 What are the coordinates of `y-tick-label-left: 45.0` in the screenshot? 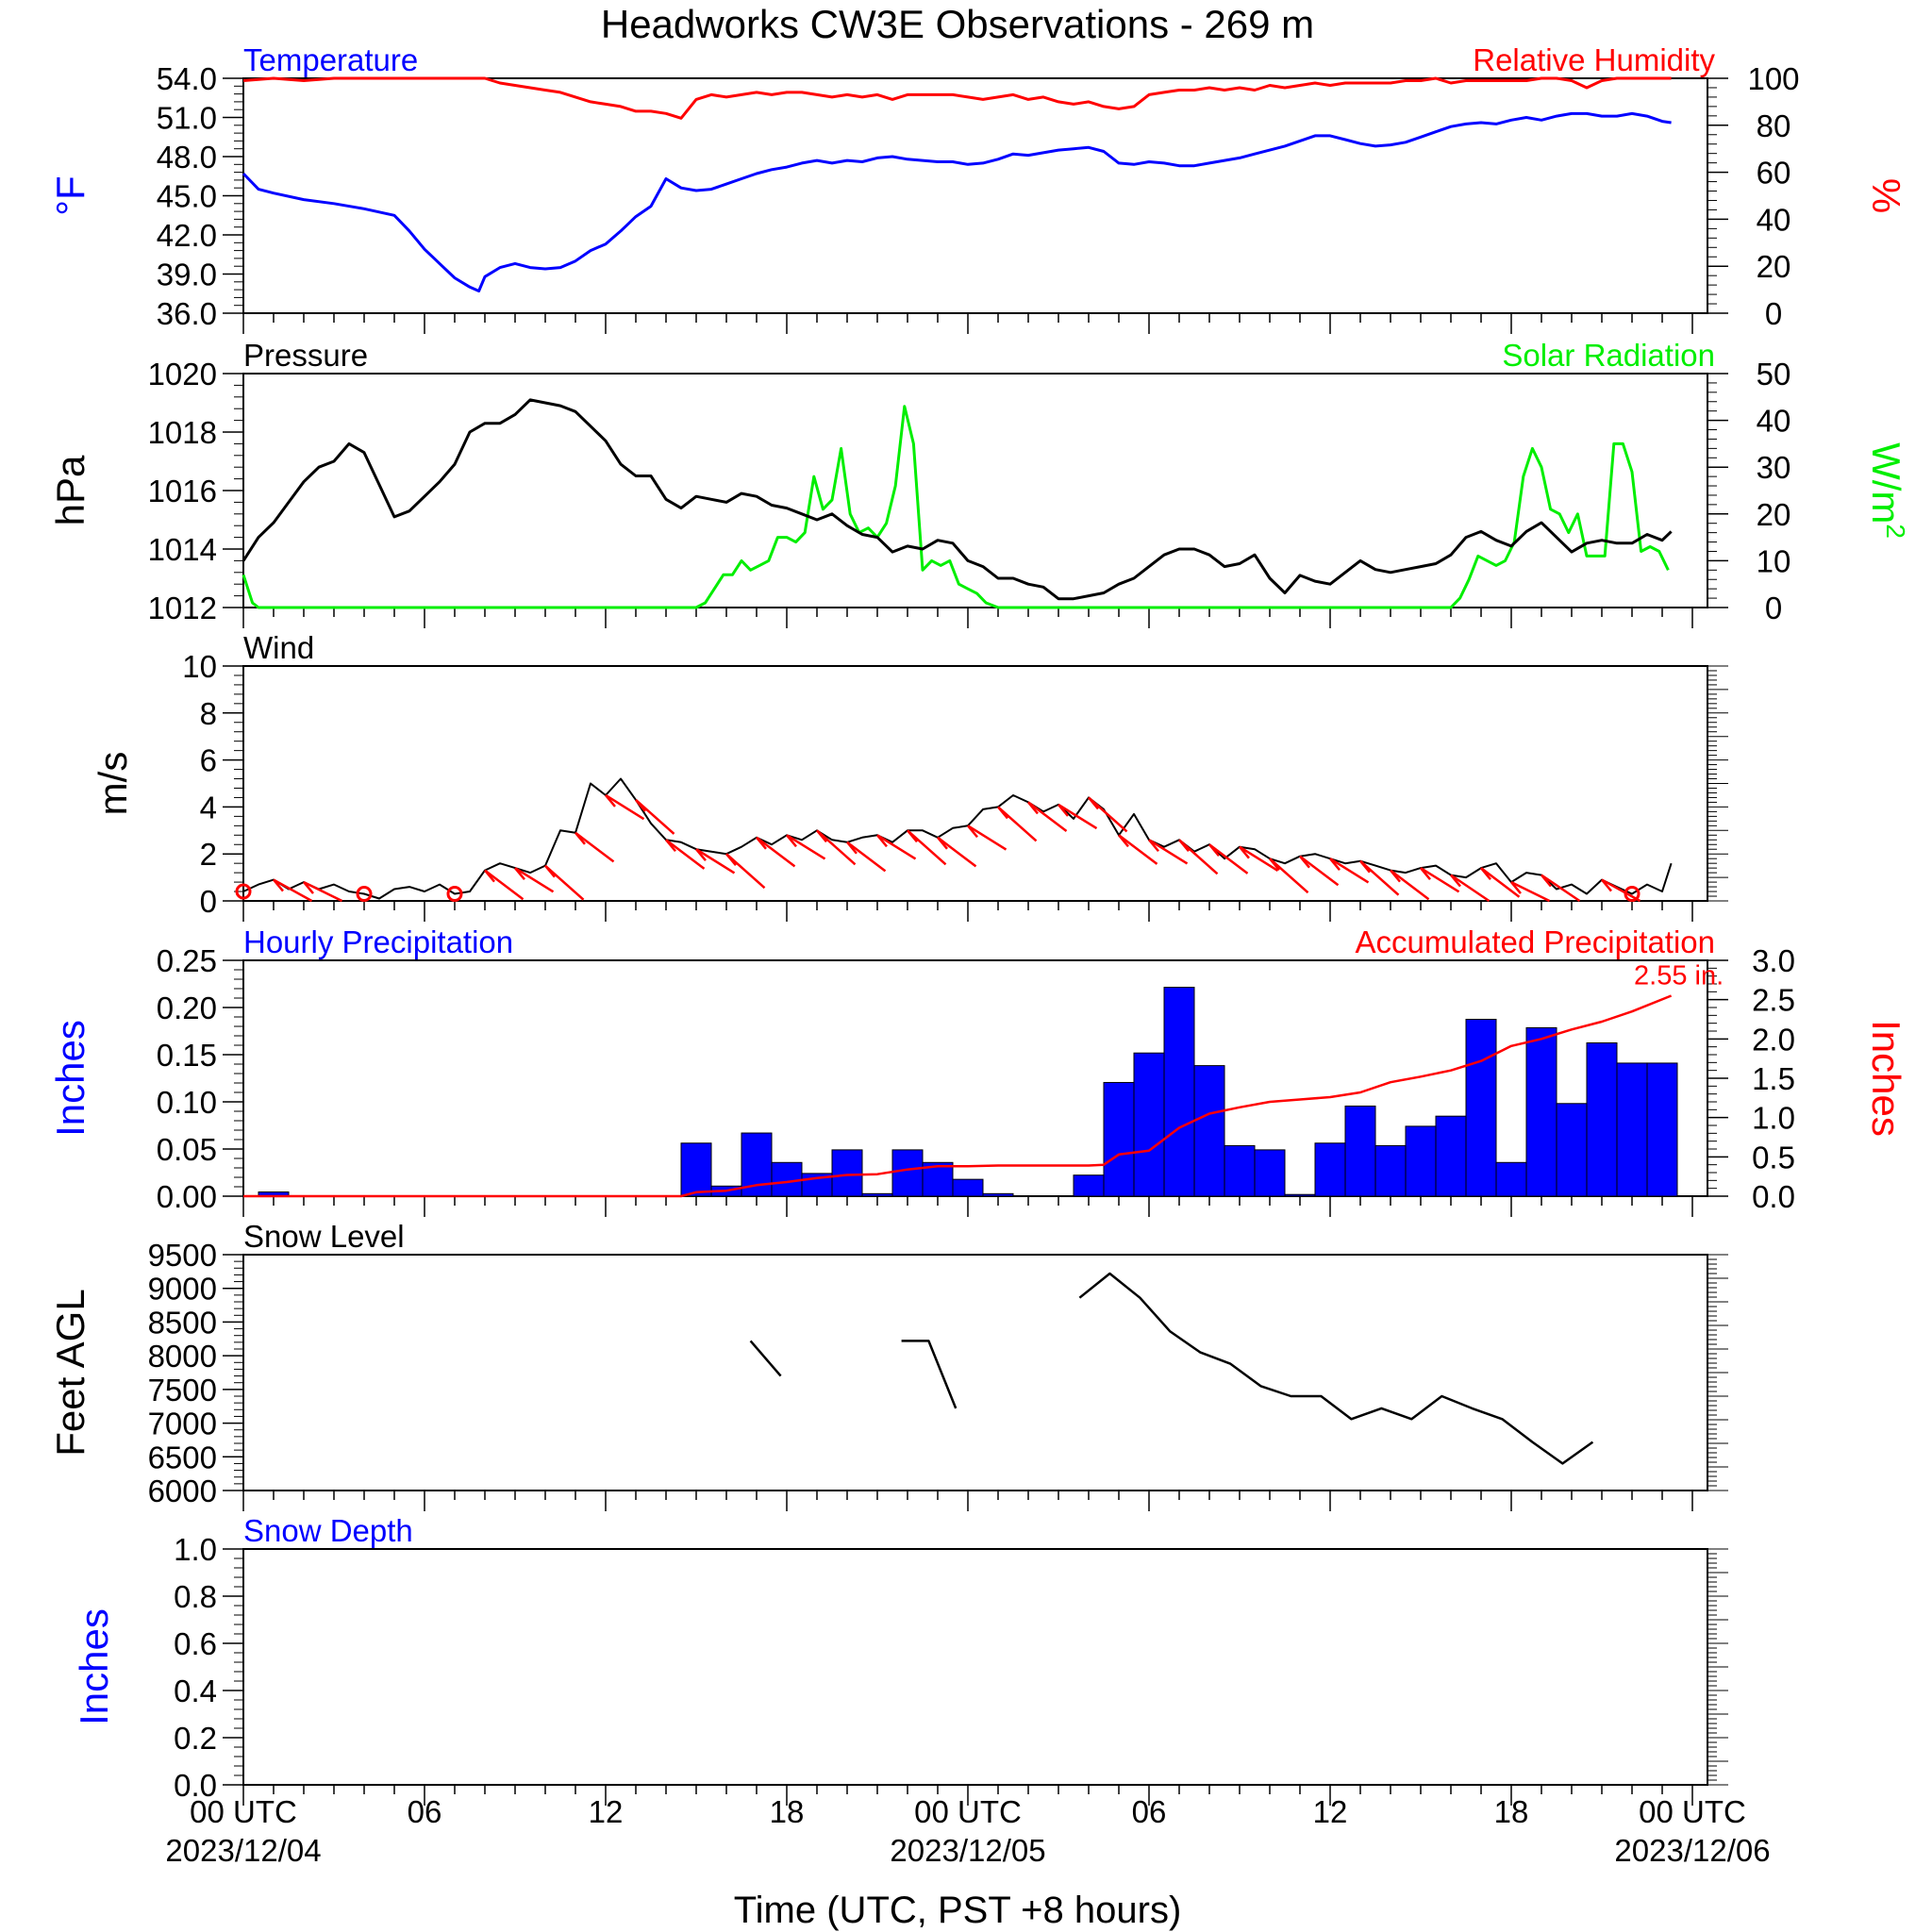 It's located at (187, 197).